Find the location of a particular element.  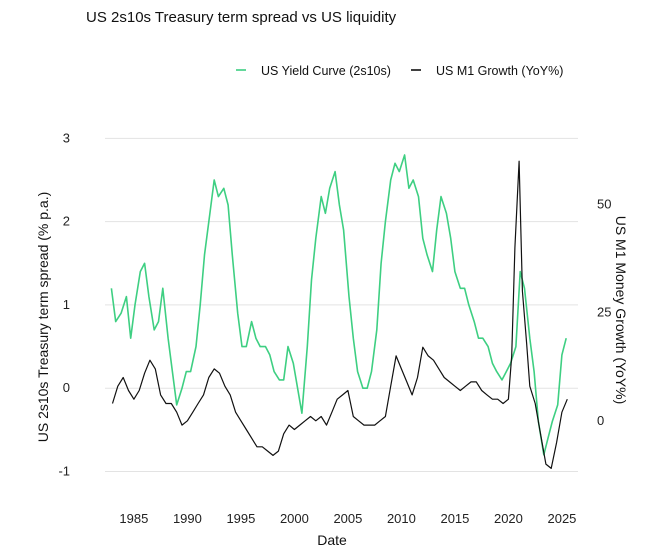

y-left-tick-label: 1 is located at coordinates (66, 304).